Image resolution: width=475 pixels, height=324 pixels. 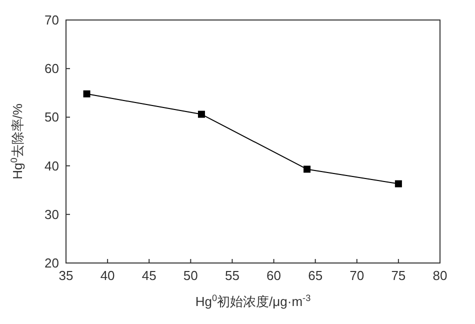 What do you see at coordinates (232, 275) in the screenshot?
I see `x-tick-label: 55` at bounding box center [232, 275].